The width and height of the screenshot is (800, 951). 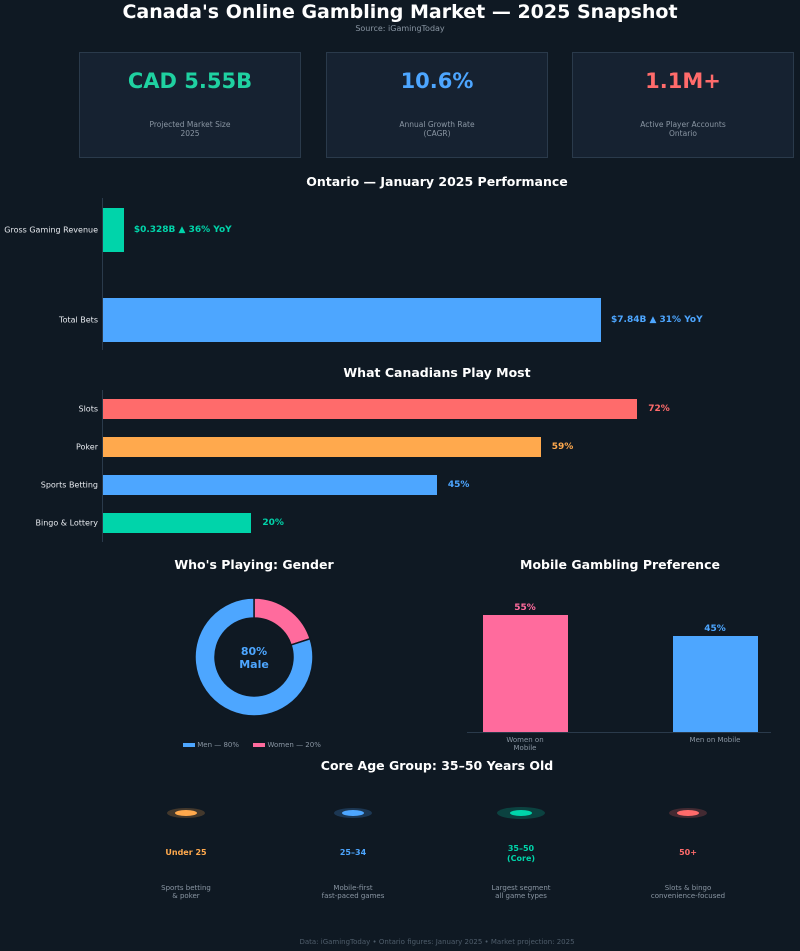 What do you see at coordinates (66, 523) in the screenshot?
I see `games-category-label: Bingo & Lottery` at bounding box center [66, 523].